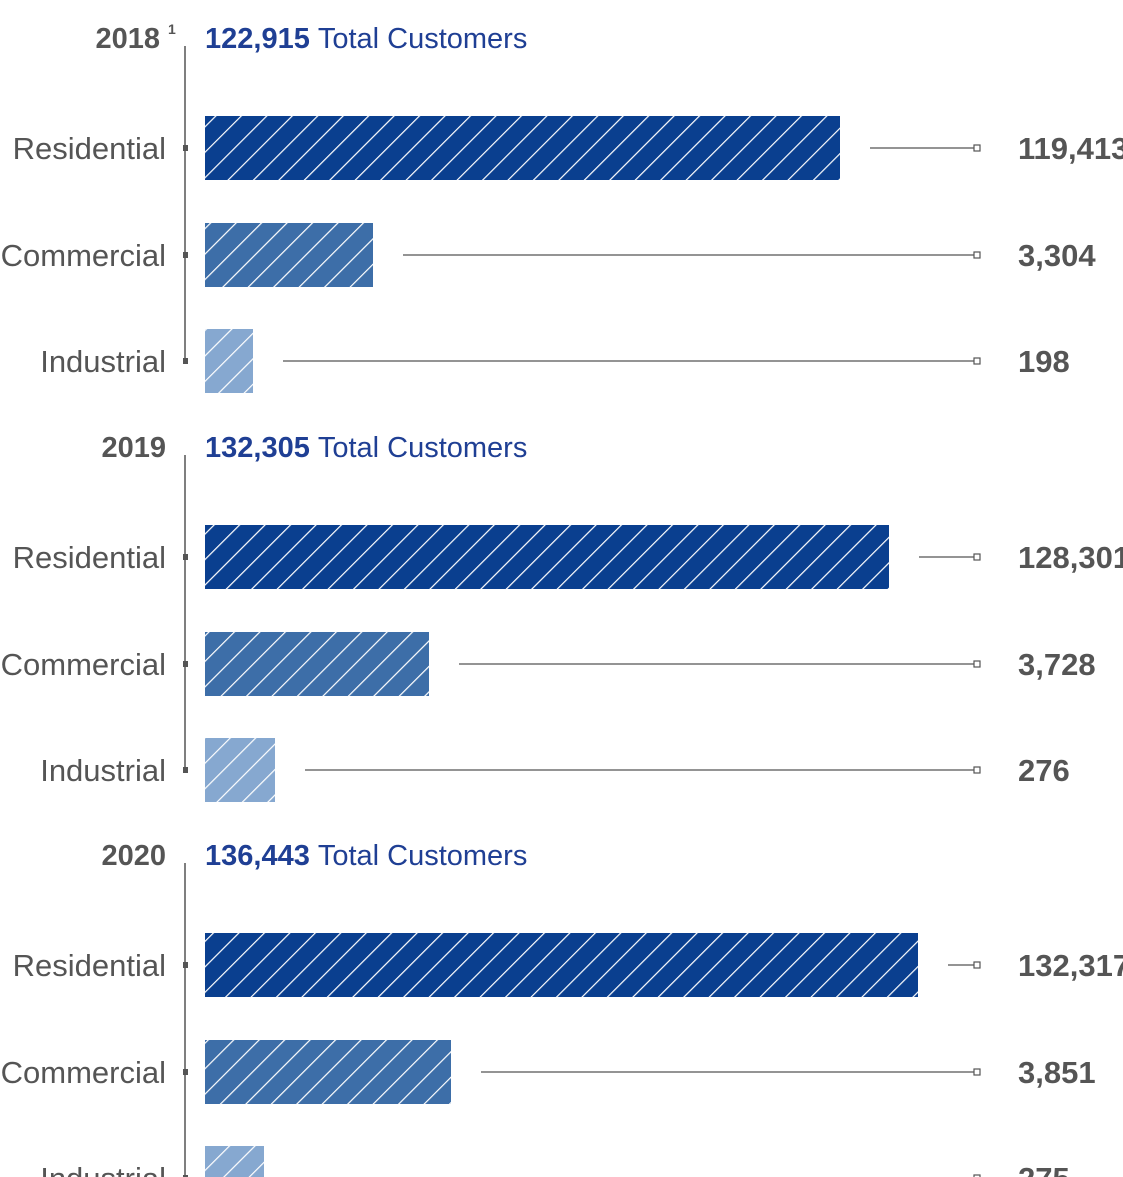  What do you see at coordinates (1057, 1072) in the screenshot?
I see `value-label-commercial: 3,851` at bounding box center [1057, 1072].